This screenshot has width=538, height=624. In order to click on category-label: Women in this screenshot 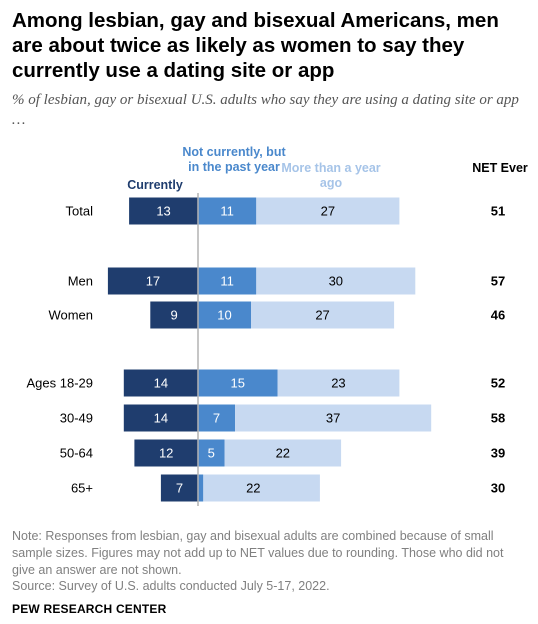, I will do `click(70, 315)`.